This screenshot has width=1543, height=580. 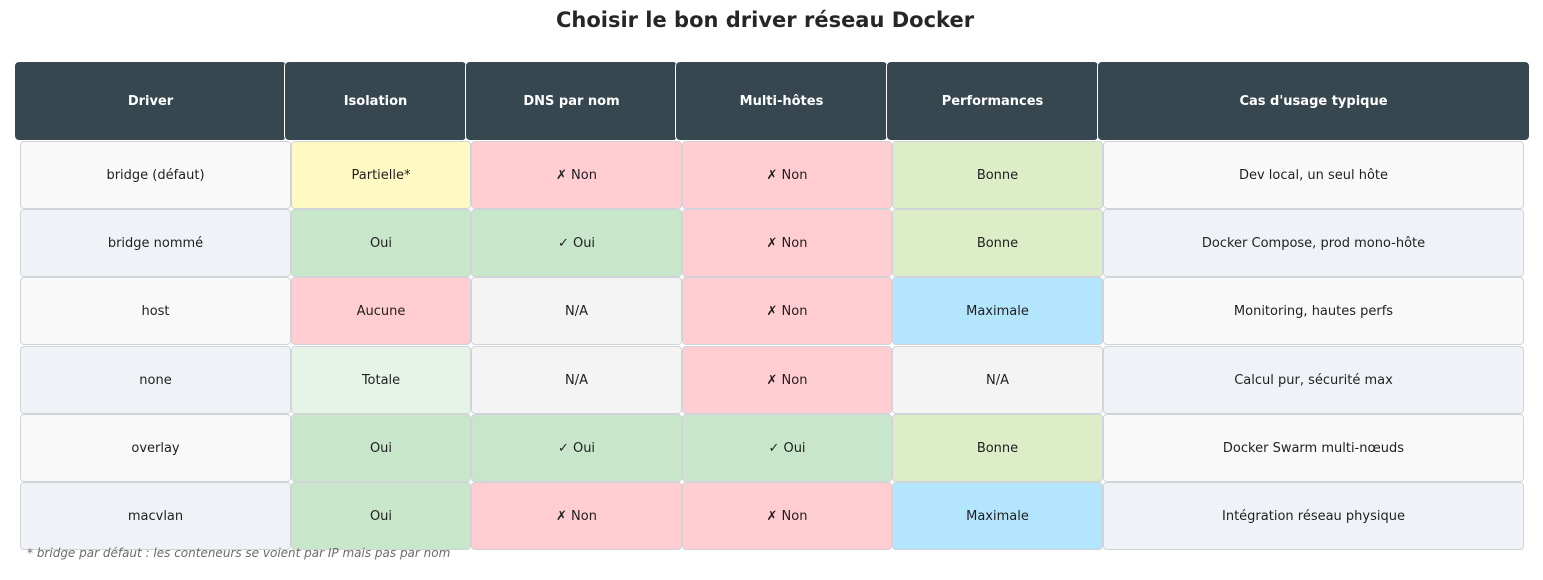 I want to click on column-header-dns-par-nom: DNS par nom, so click(x=571, y=101).